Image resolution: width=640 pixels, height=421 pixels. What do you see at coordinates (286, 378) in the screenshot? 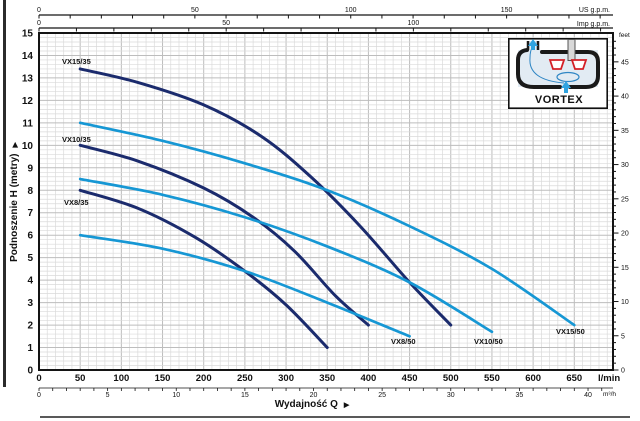
I see `lmin-tick-label: 300` at bounding box center [286, 378].